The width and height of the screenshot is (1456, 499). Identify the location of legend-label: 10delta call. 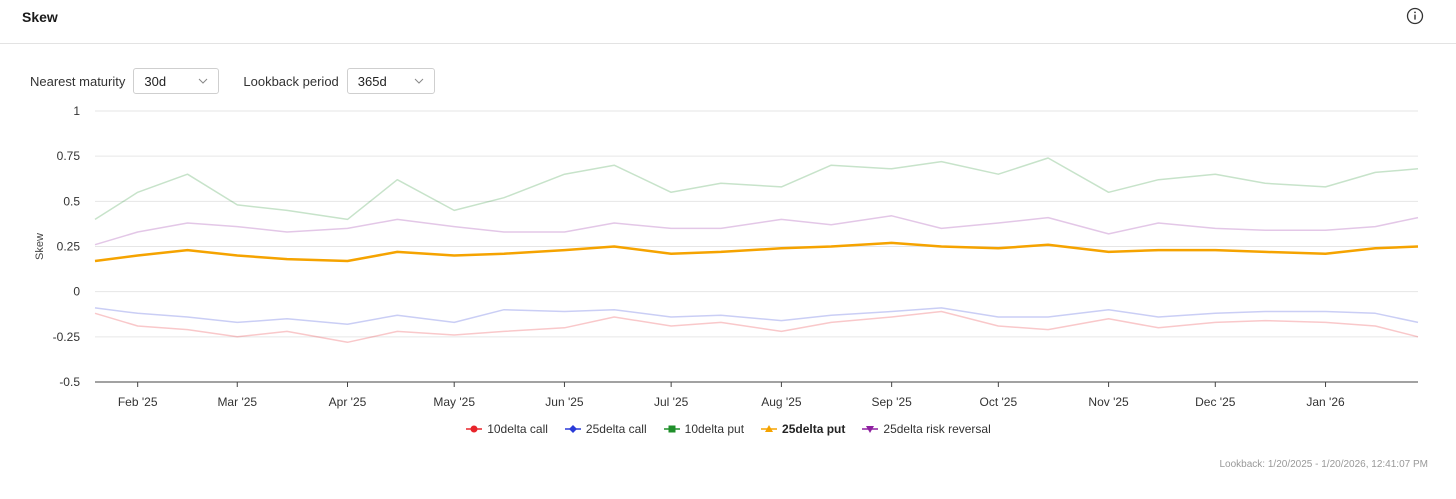
(517, 429).